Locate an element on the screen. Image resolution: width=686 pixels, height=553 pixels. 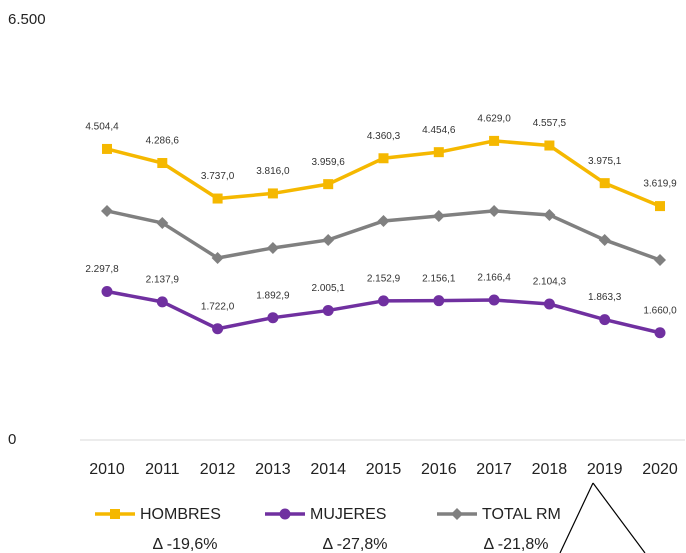
data-label: 2.166,4 is located at coordinates (494, 278).